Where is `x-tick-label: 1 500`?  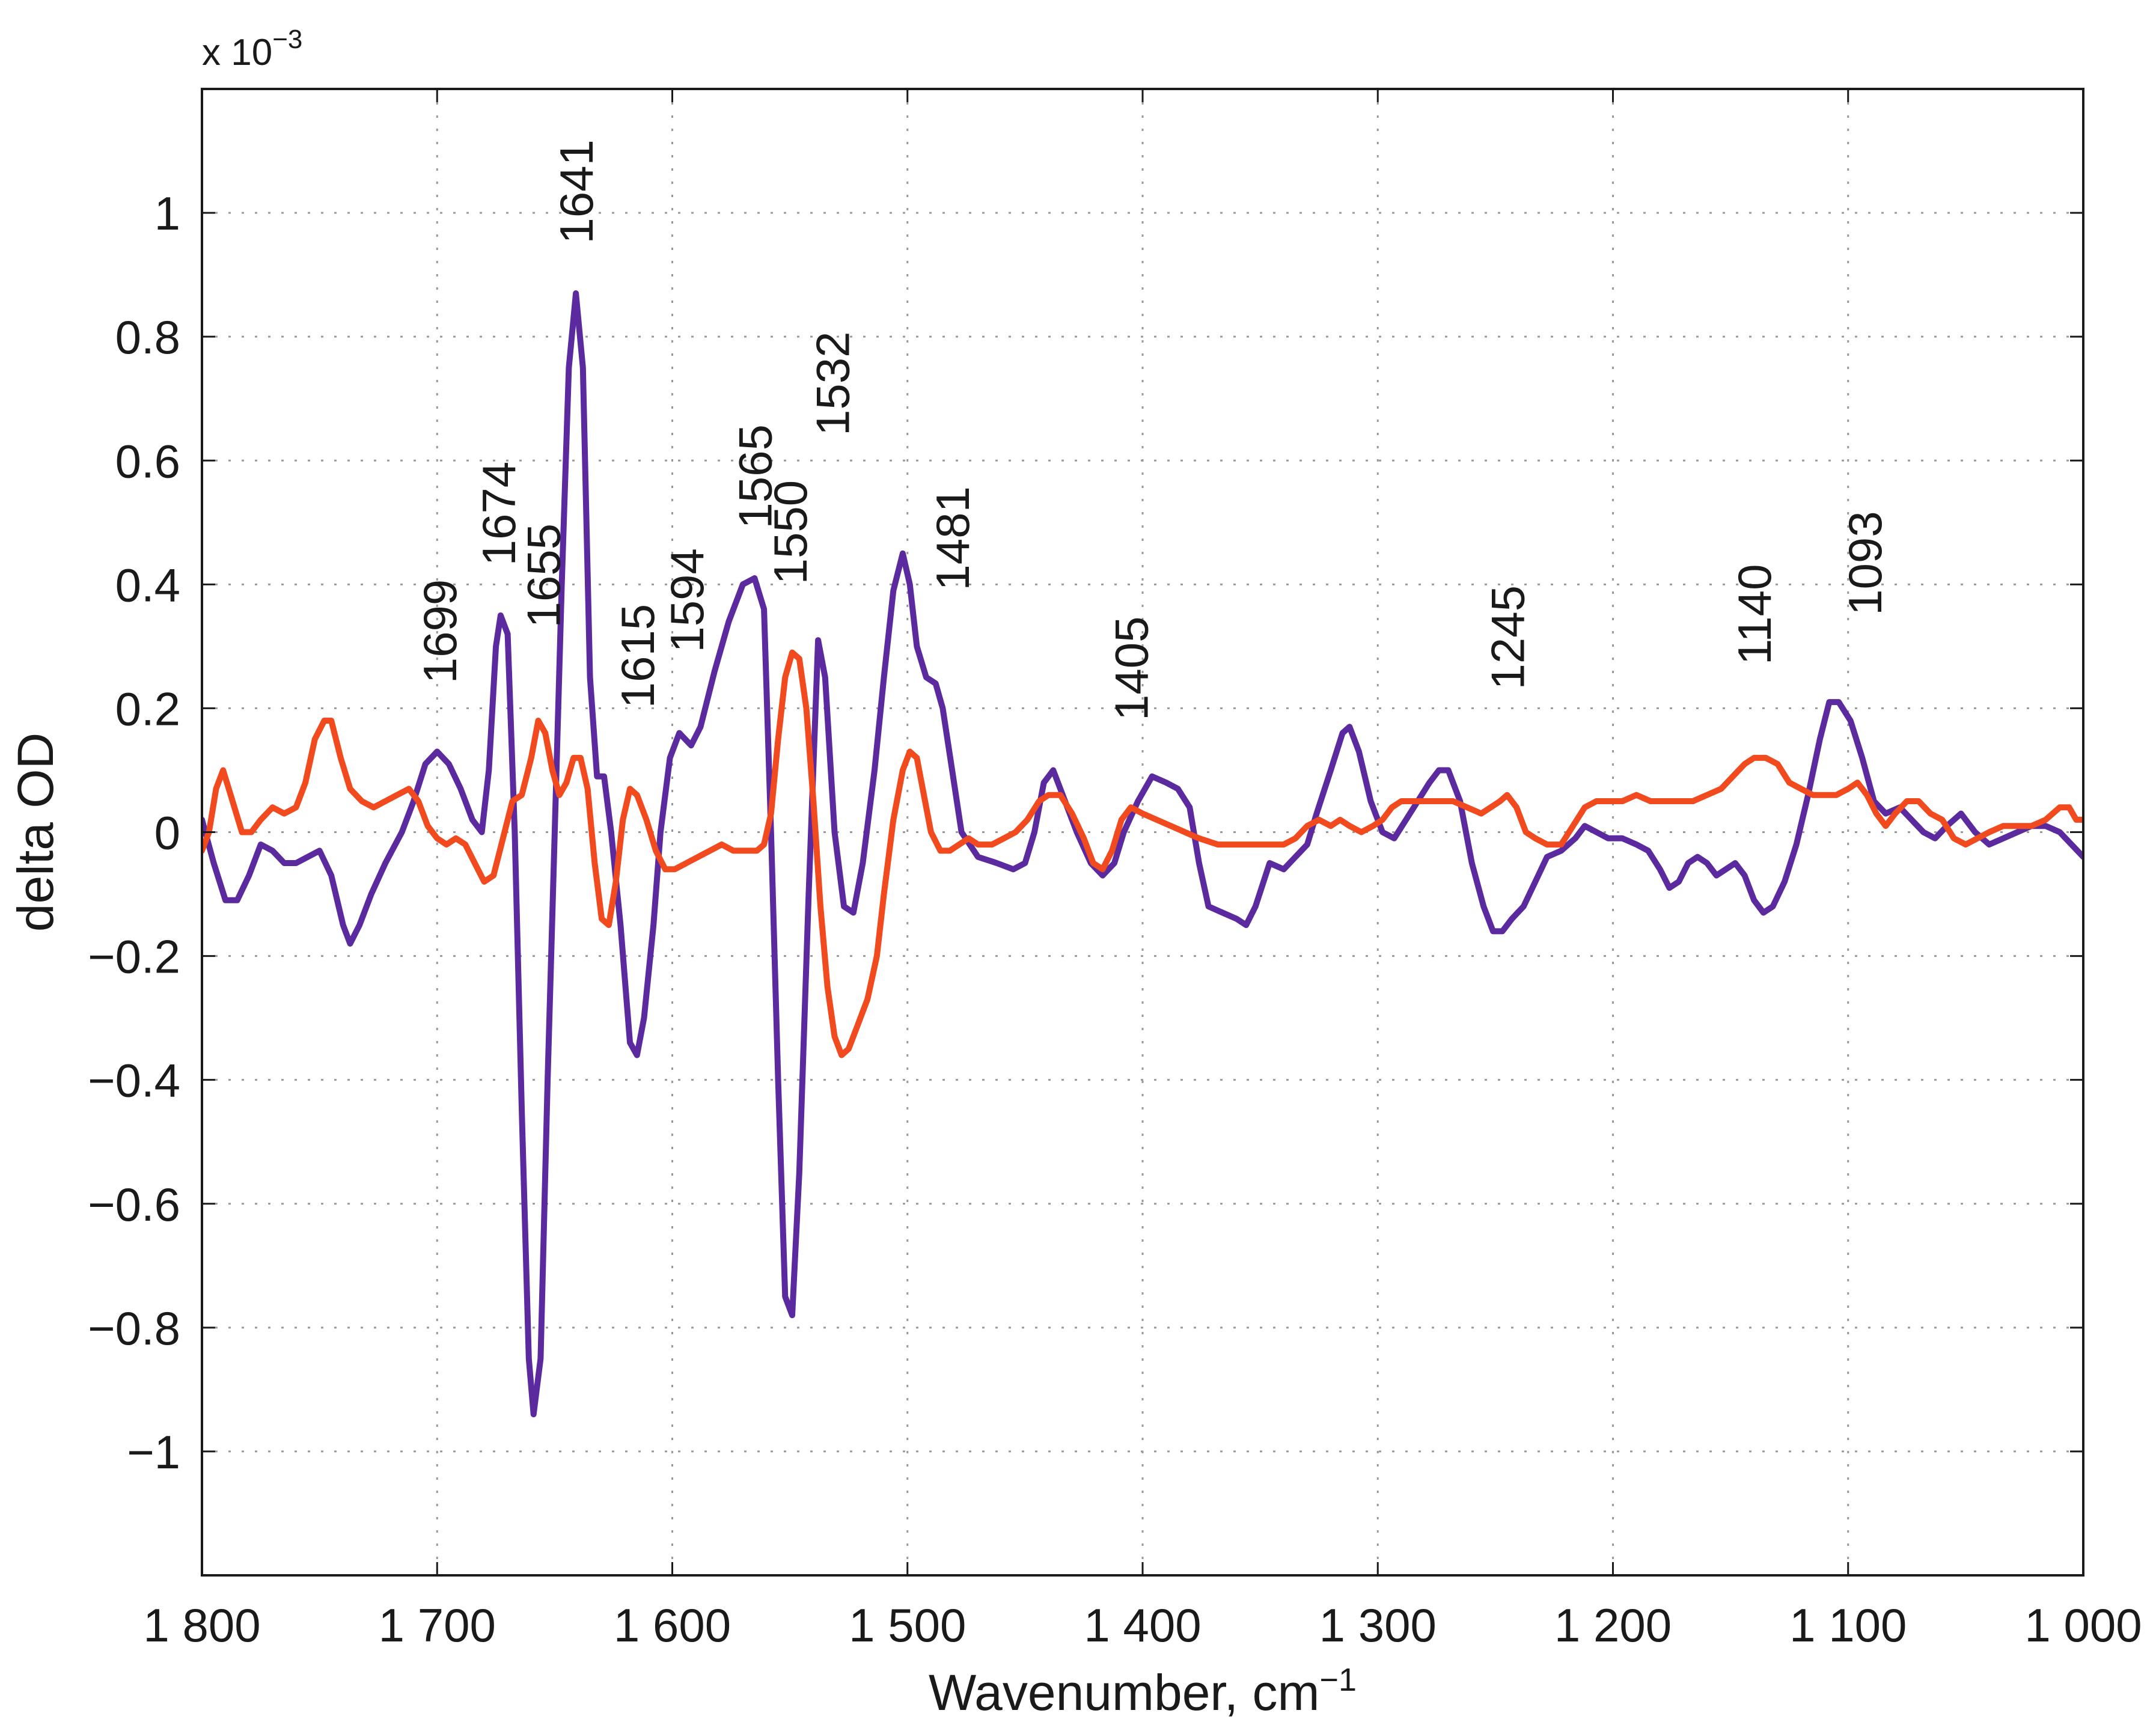 x-tick-label: 1 500 is located at coordinates (907, 1625).